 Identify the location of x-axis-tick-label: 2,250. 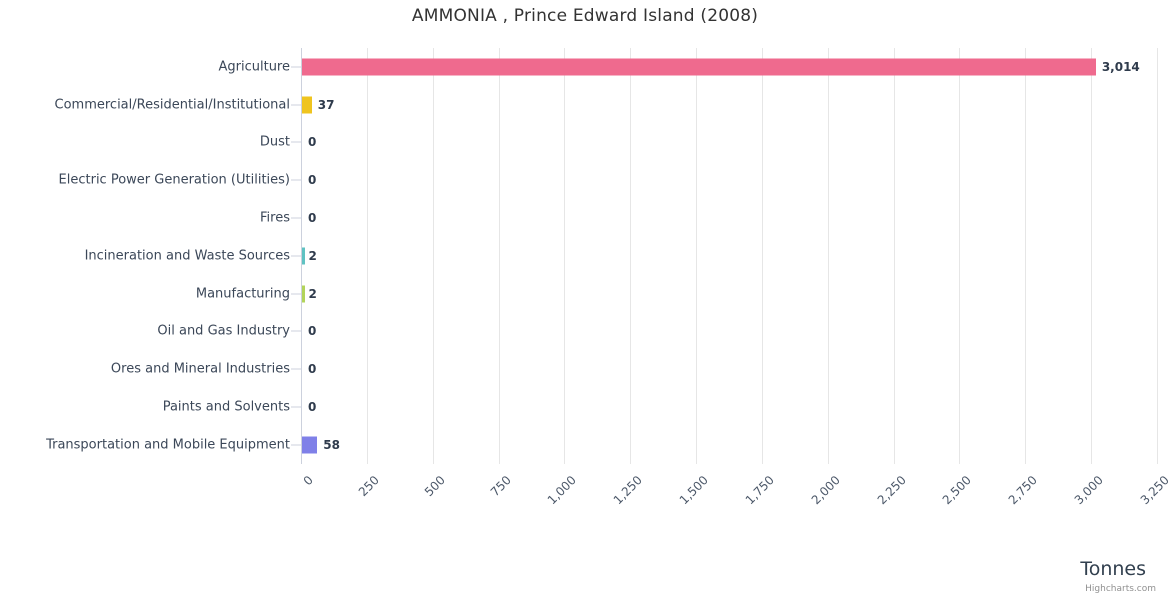
(891, 490).